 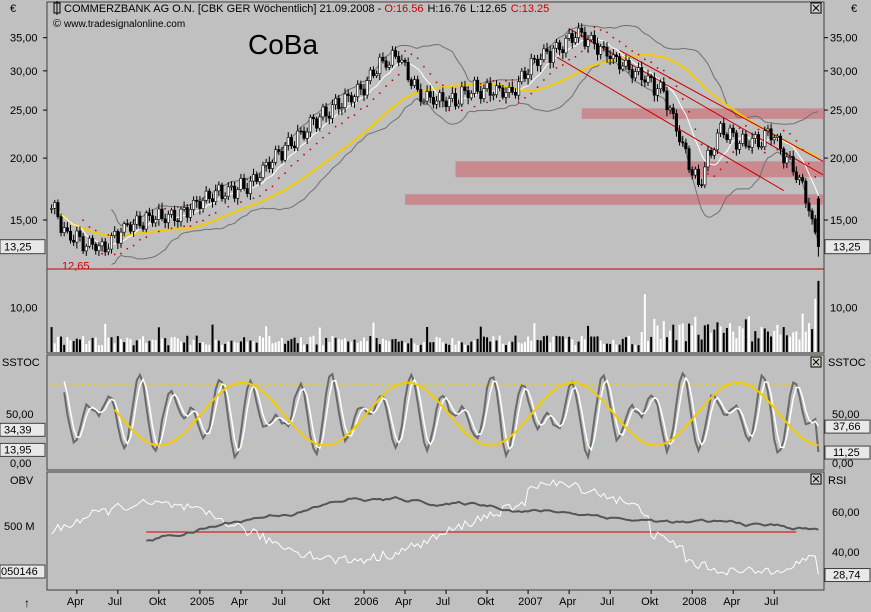 I want to click on x-label-jul-2007: Jul, so click(x=607, y=602).